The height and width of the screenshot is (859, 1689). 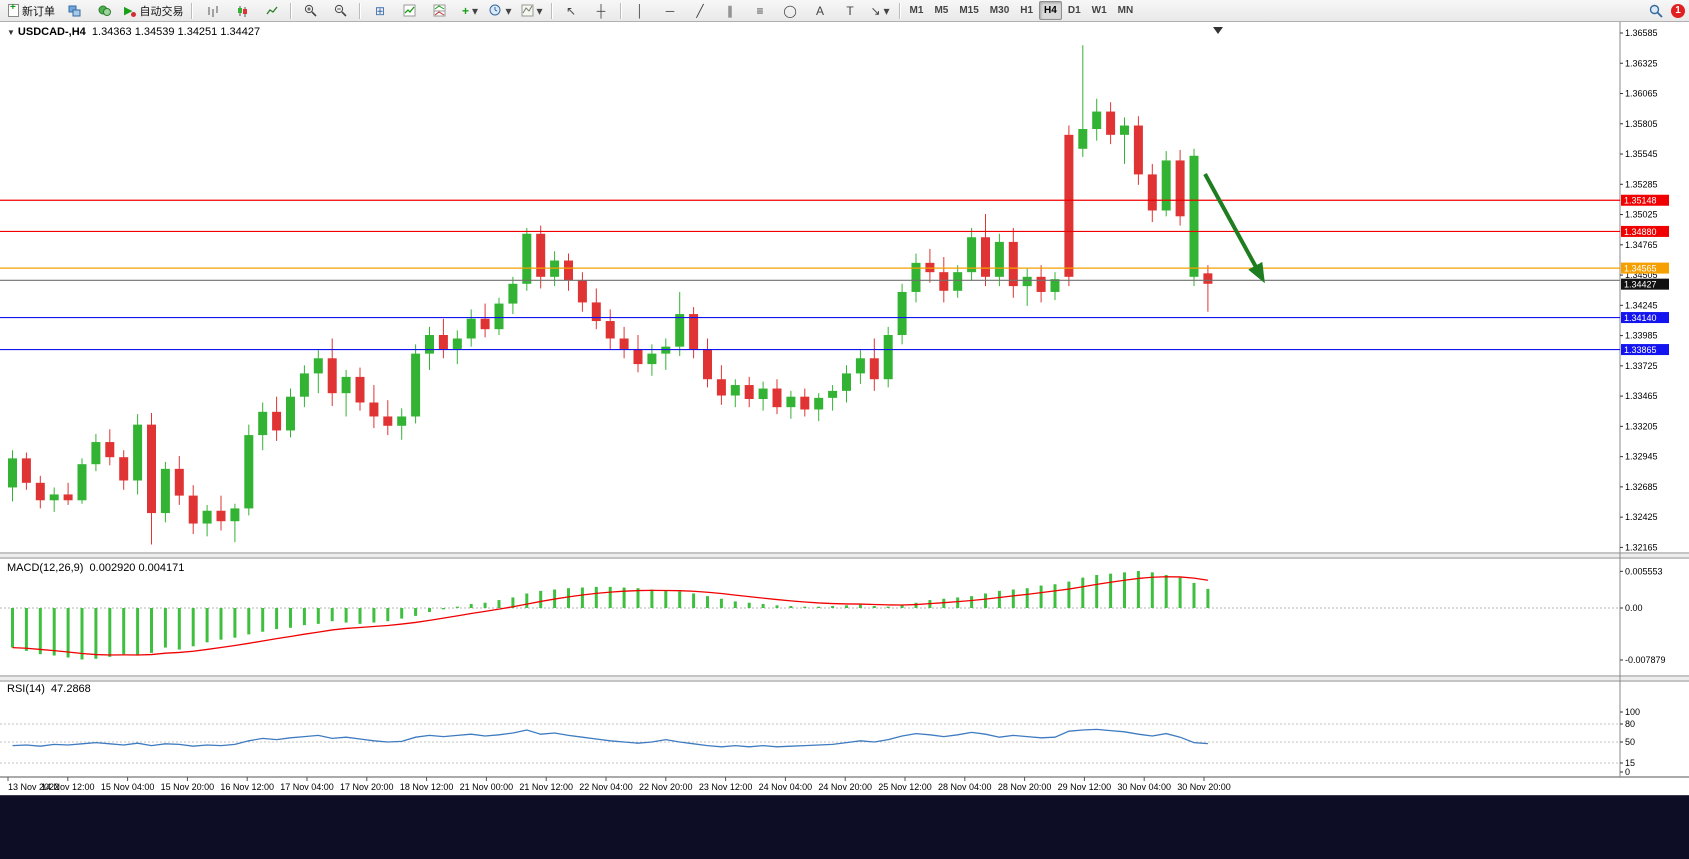 What do you see at coordinates (941, 10) in the screenshot?
I see `tf-m5: M5` at bounding box center [941, 10].